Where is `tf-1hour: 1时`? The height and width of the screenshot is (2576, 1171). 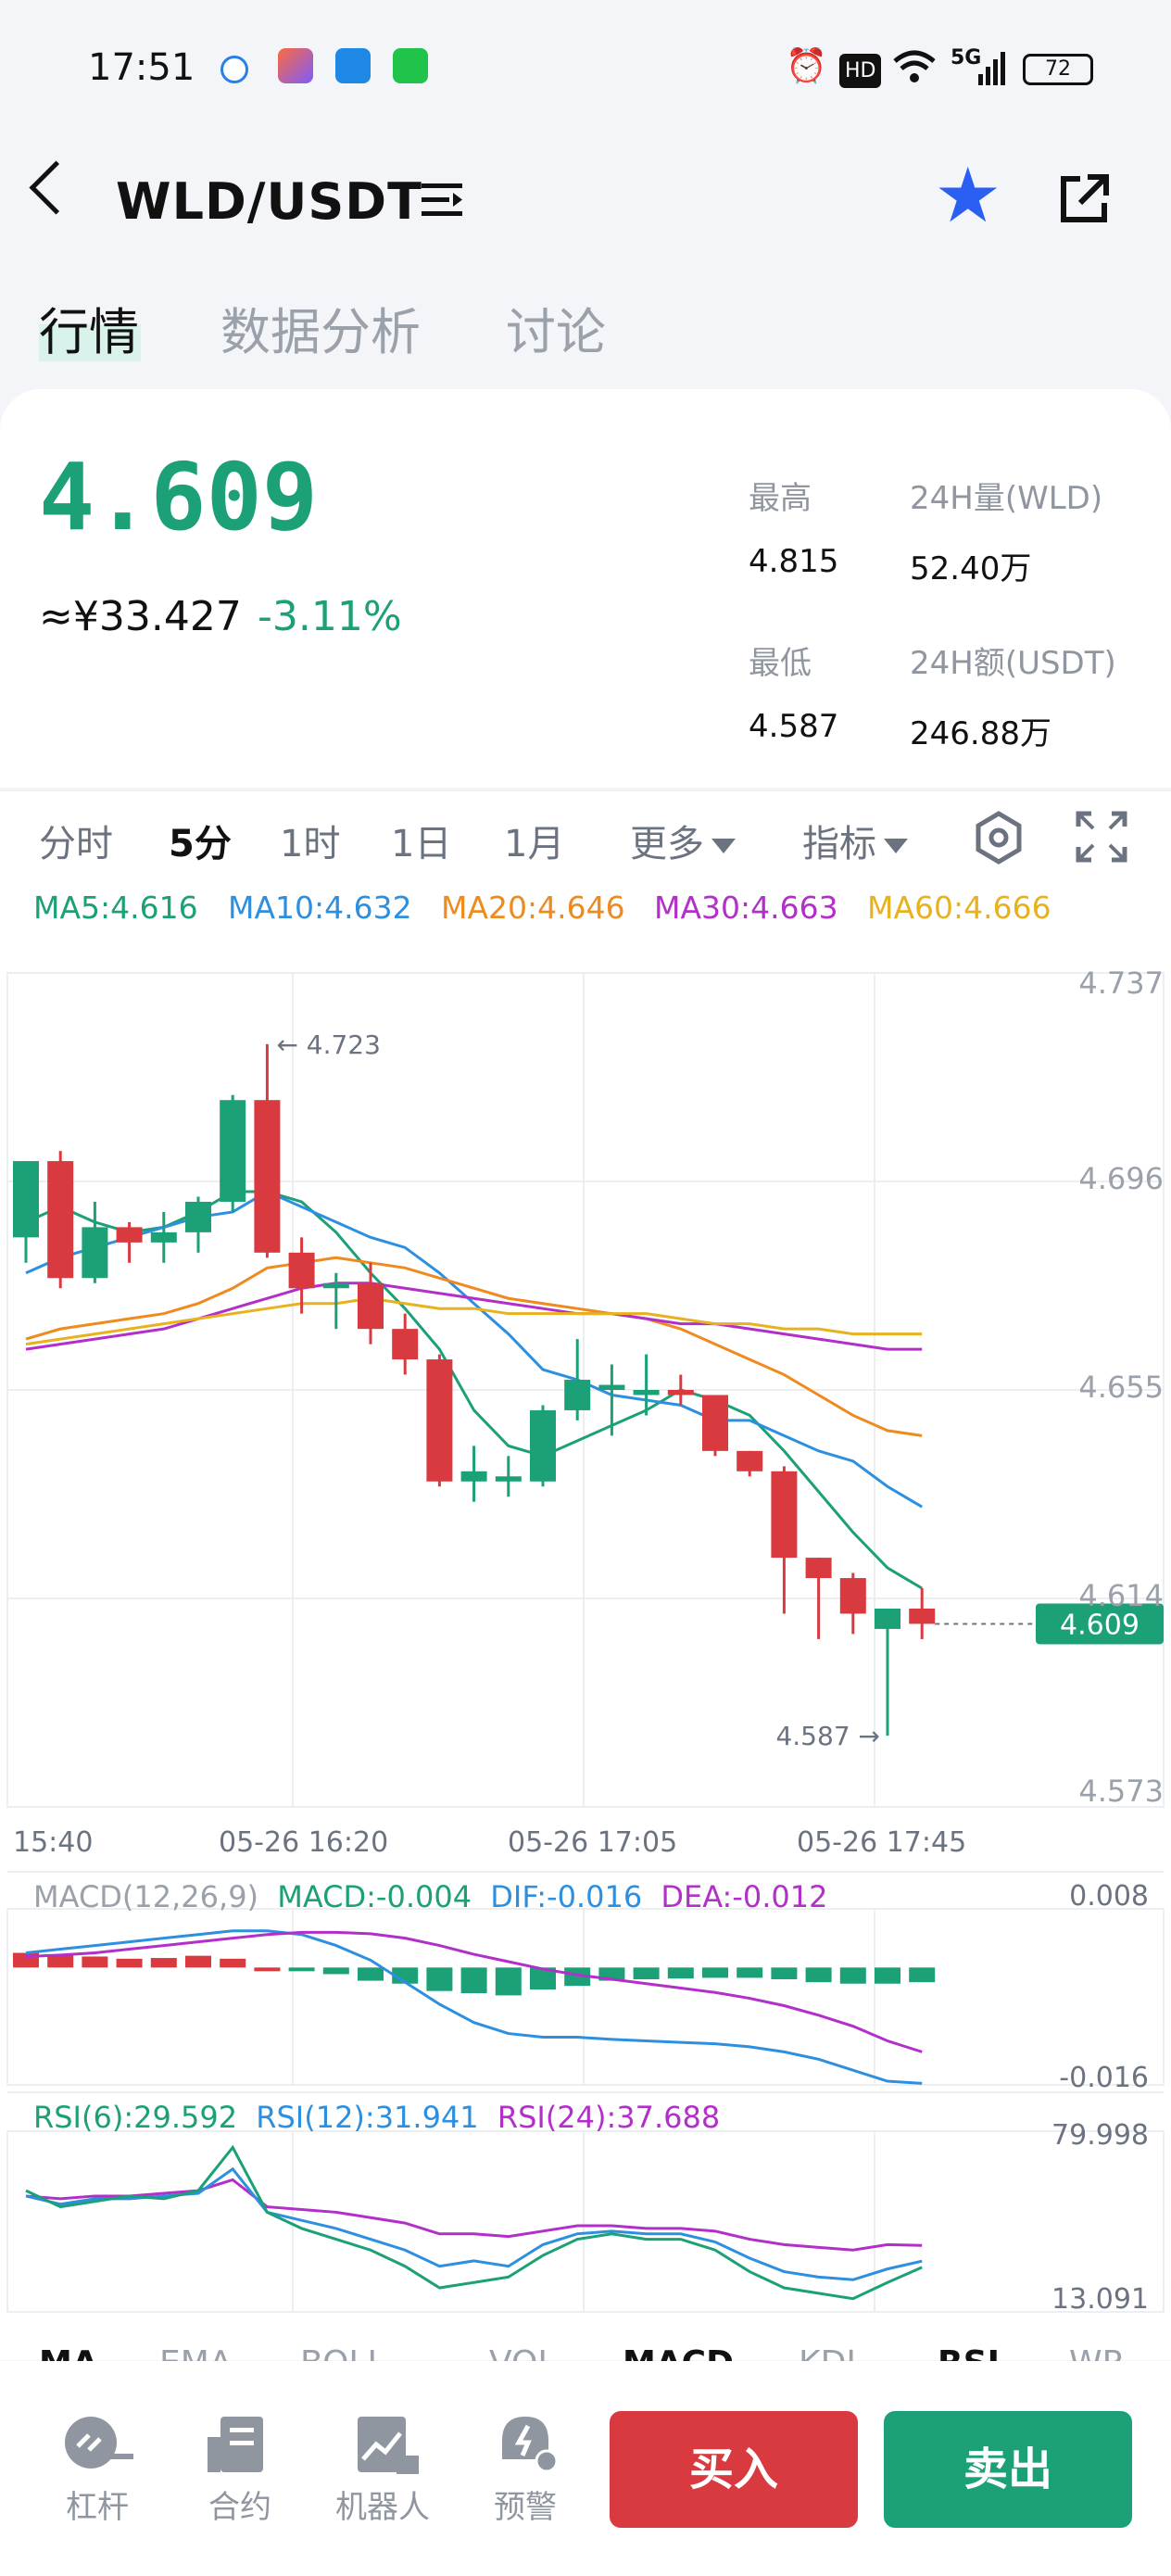 tf-1hour: 1时 is located at coordinates (311, 844).